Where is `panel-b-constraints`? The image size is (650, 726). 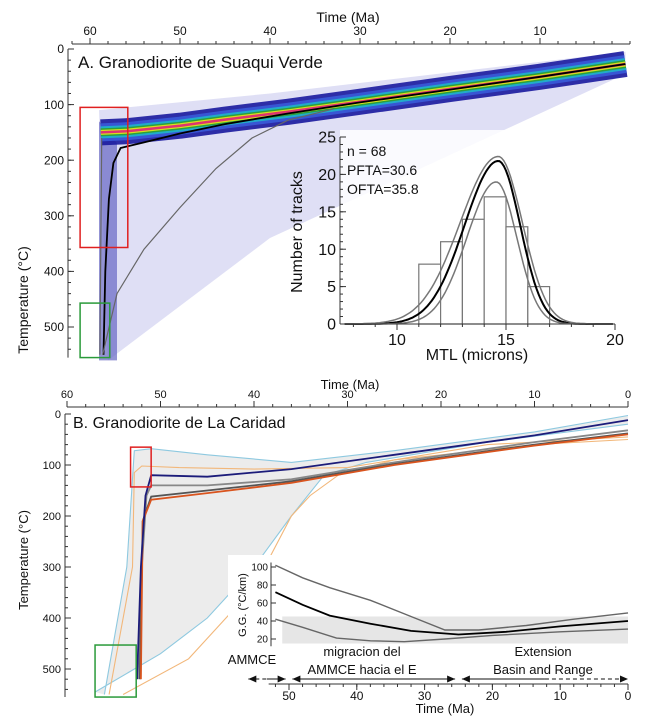 panel-b-constraints is located at coordinates (123, 572).